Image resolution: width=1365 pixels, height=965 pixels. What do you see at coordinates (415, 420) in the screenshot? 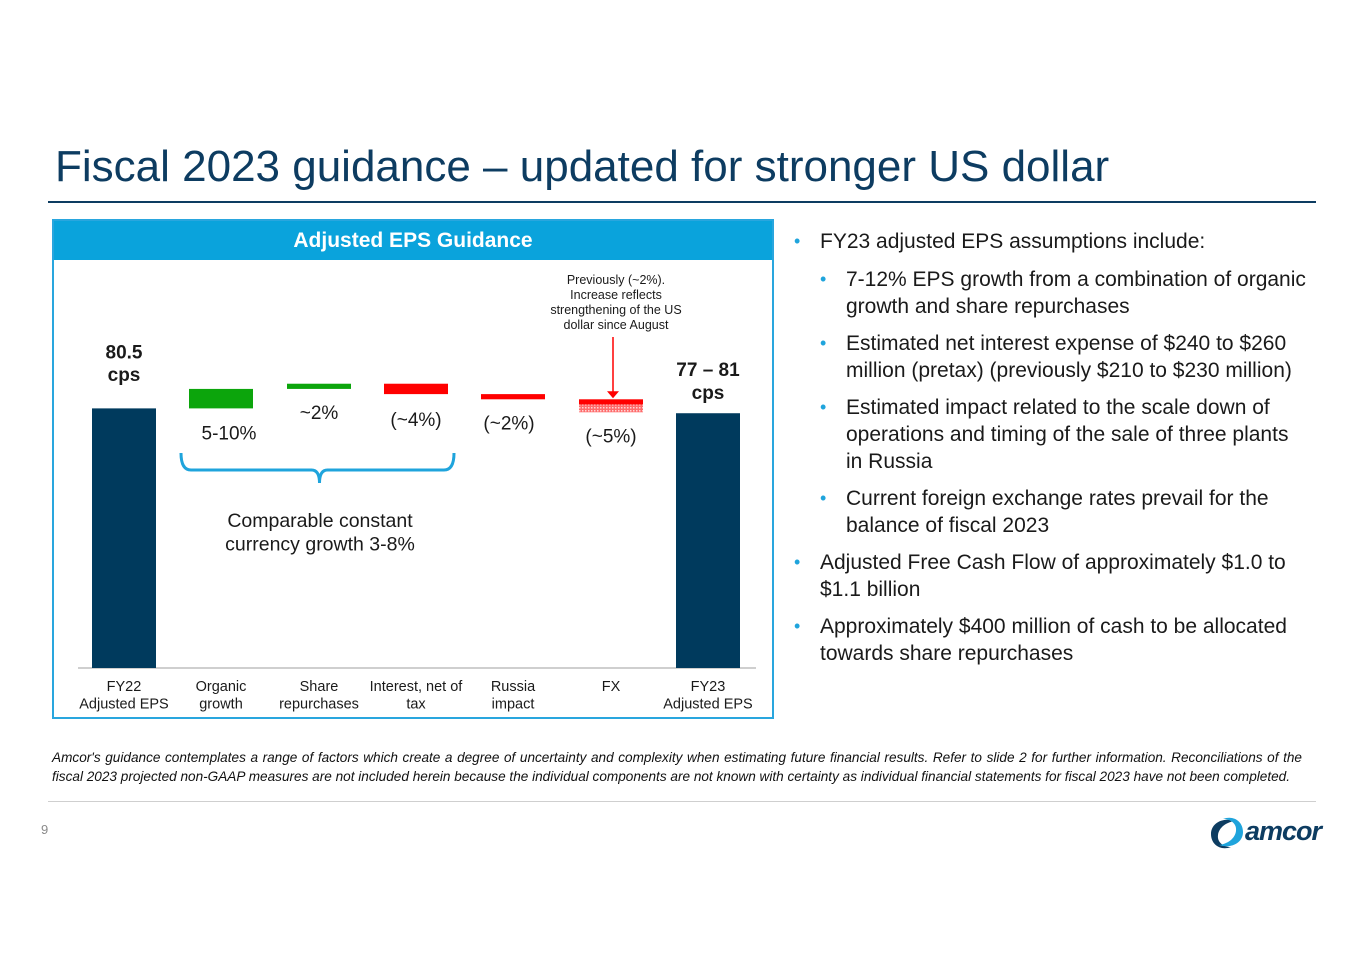
I see `data-label: (~4%)` at bounding box center [415, 420].